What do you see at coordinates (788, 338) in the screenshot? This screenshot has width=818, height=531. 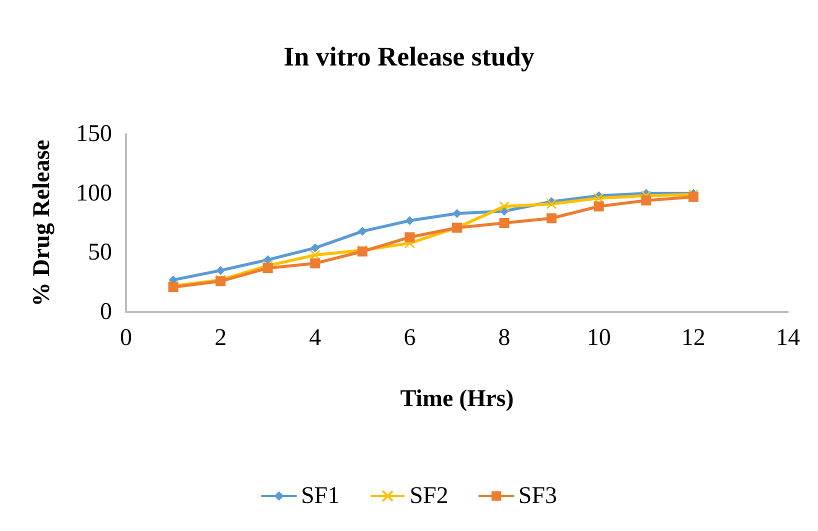 I see `x-tick-label: 14` at bounding box center [788, 338].